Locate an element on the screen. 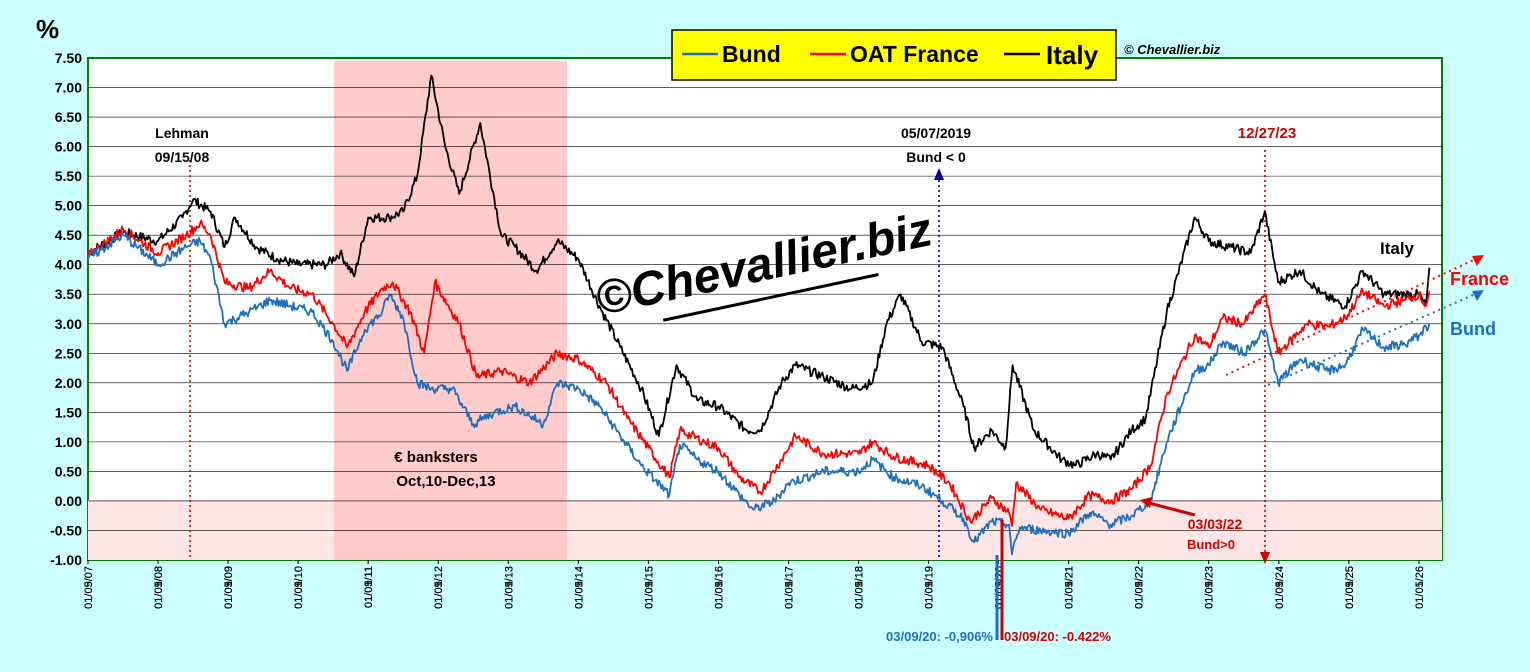 The height and width of the screenshot is (672, 1530). x-tick-label: 01/09/15 is located at coordinates (649, 587).